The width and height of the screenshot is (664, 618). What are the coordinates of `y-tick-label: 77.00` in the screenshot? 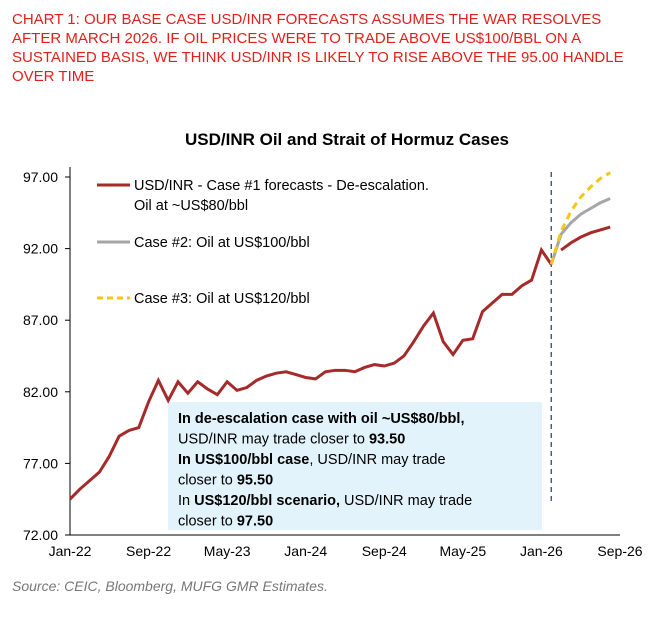 It's located at (40, 463).